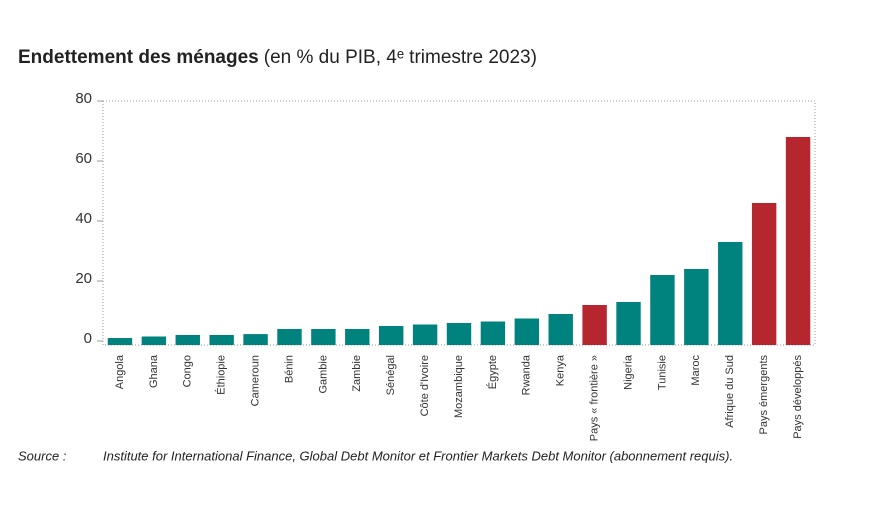 The image size is (892, 517). I want to click on x-tick-label: Sénégal, so click(391, 375).